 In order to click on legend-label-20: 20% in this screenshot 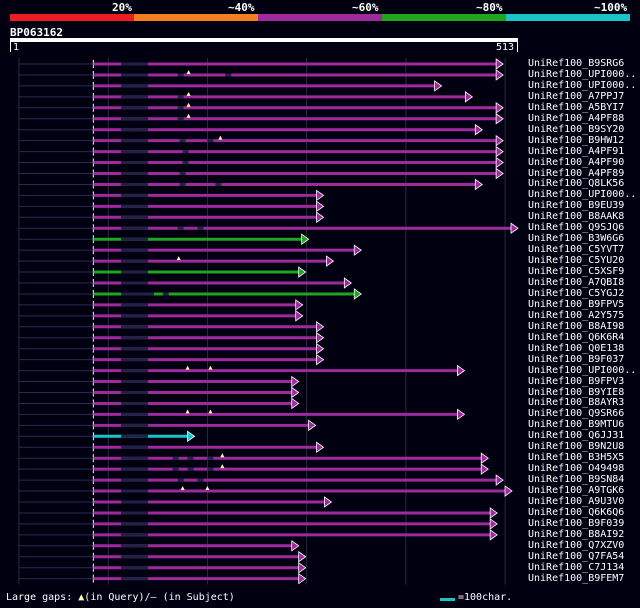, I will do `click(122, 7)`.